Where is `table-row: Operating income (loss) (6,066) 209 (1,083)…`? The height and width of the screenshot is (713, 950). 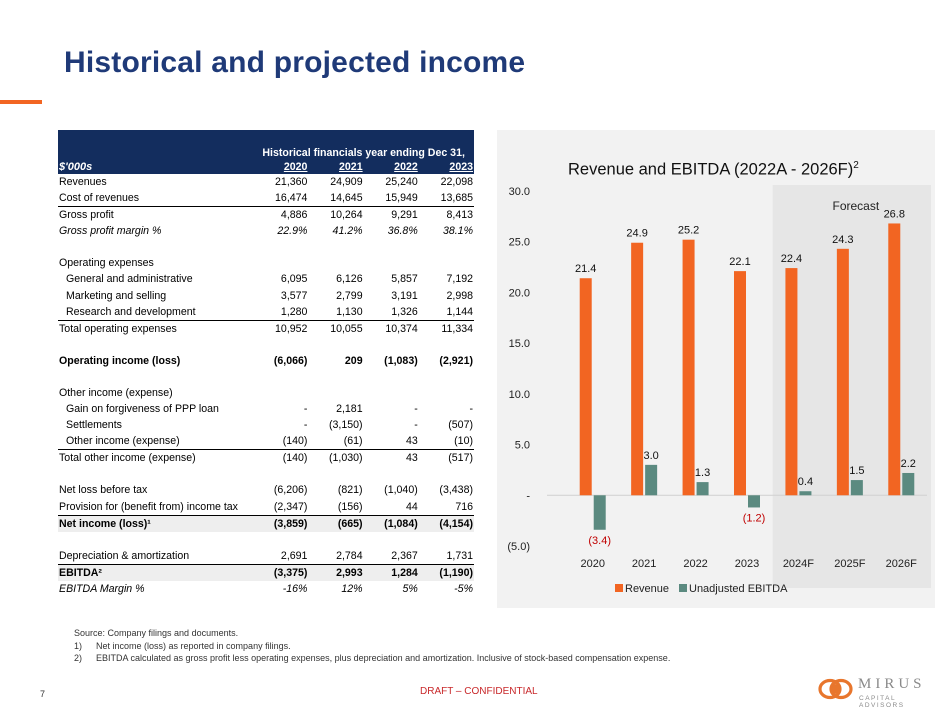
table-row: Operating income (loss) (6,066) 209 (1,083)… is located at coordinates (266, 361).